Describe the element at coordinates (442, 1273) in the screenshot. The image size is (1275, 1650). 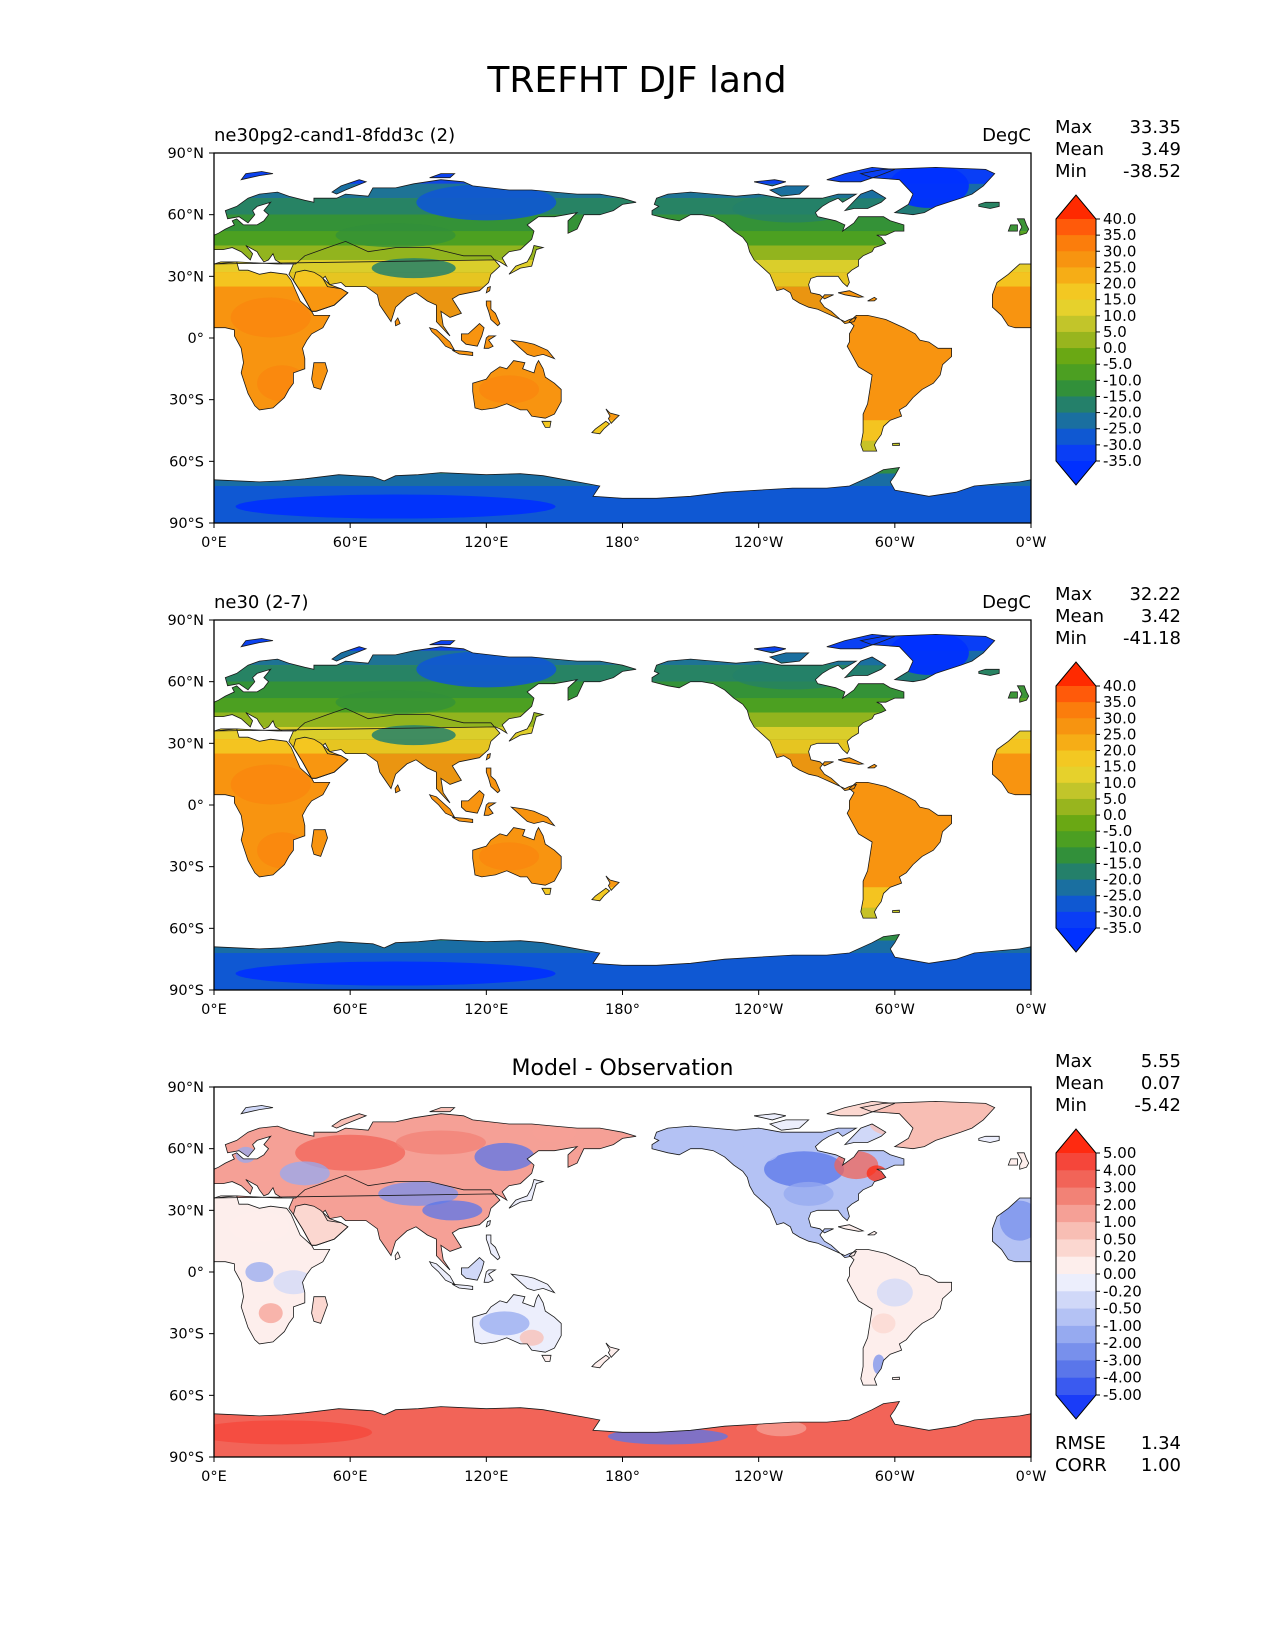
I see `land-sumatra` at that location.